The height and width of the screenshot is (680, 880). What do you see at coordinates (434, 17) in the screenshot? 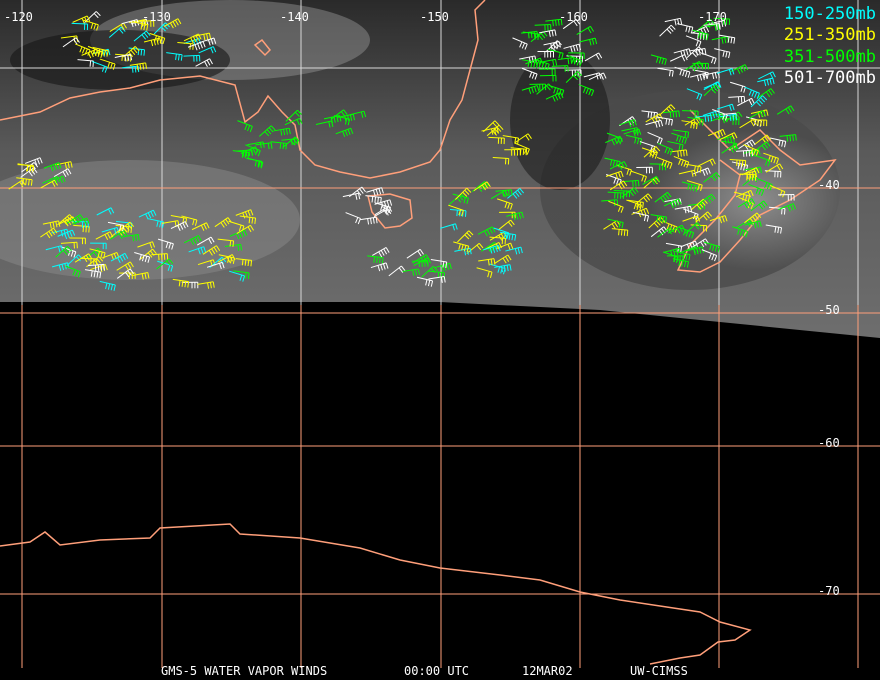
I see `lon-label: -150` at bounding box center [434, 17].